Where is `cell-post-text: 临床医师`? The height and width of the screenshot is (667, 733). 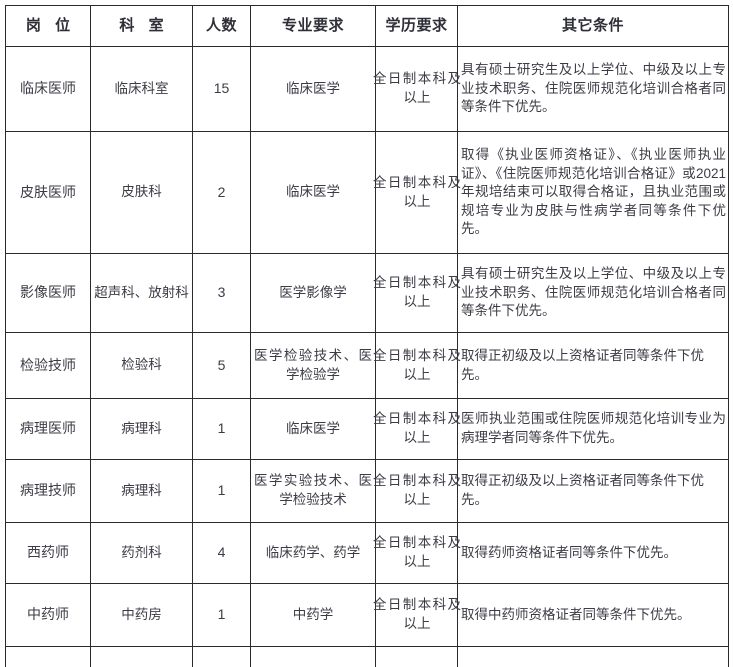 cell-post-text: 临床医师 is located at coordinates (48, 88).